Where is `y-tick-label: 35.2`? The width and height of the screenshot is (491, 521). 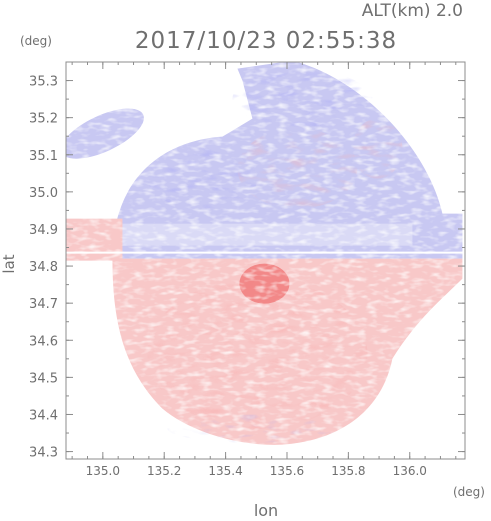 y-tick-label: 35.2 is located at coordinates (43, 119).